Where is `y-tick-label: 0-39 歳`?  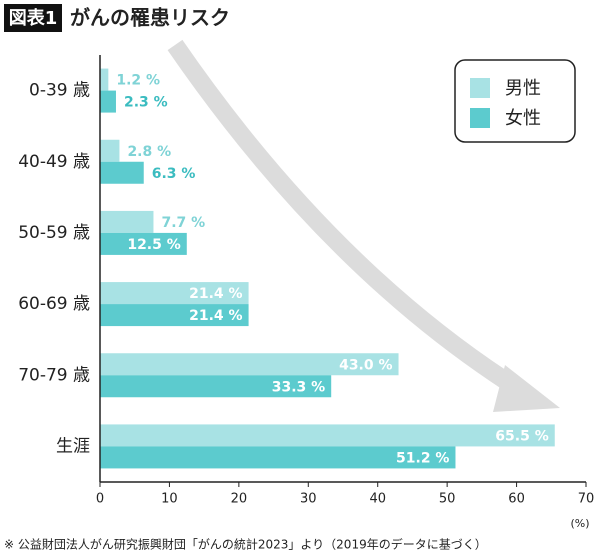
y-tick-label: 0-39 歳 is located at coordinates (59, 91).